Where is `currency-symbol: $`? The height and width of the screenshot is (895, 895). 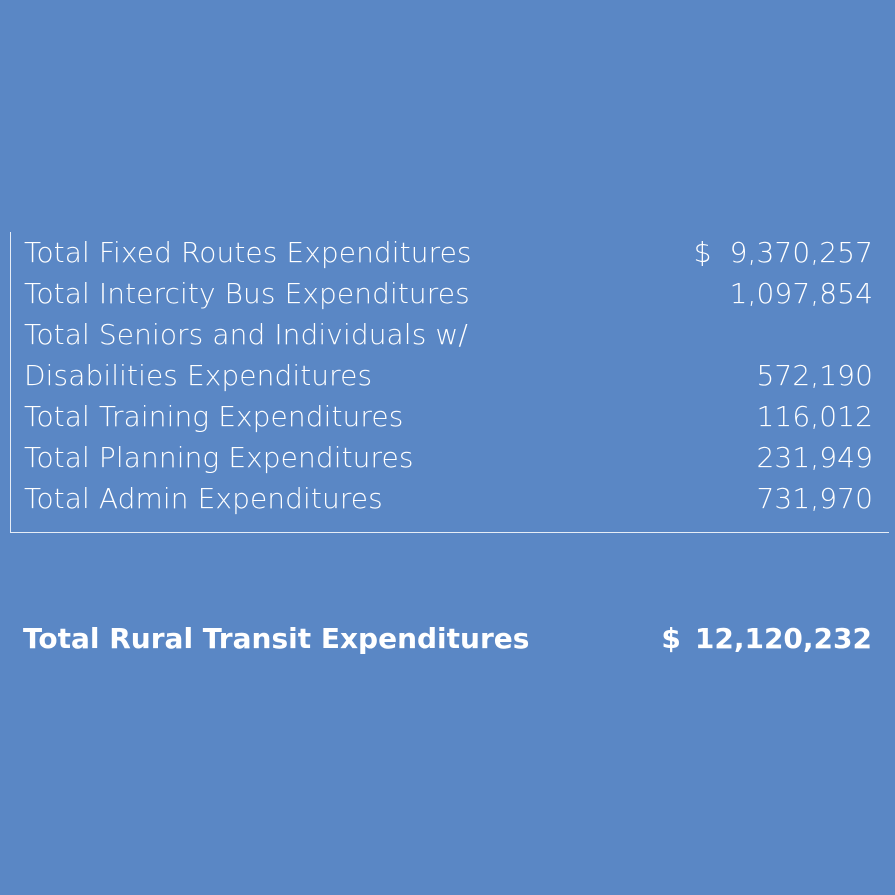 currency-symbol: $ is located at coordinates (702, 252).